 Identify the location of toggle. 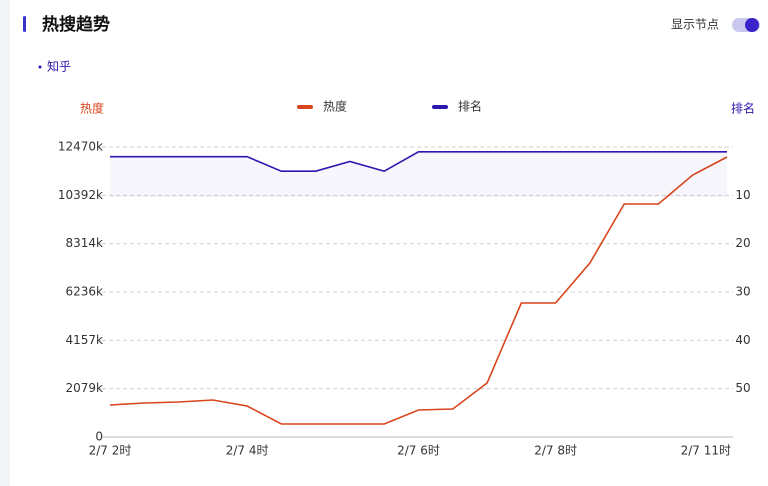
(746, 25).